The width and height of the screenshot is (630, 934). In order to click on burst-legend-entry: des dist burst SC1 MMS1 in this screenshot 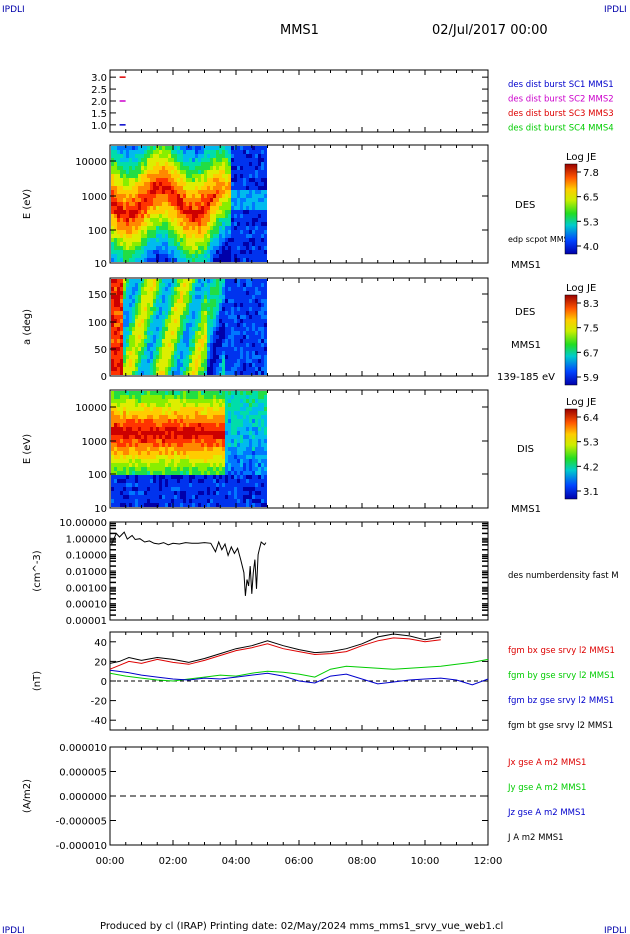, I will do `click(561, 85)`.